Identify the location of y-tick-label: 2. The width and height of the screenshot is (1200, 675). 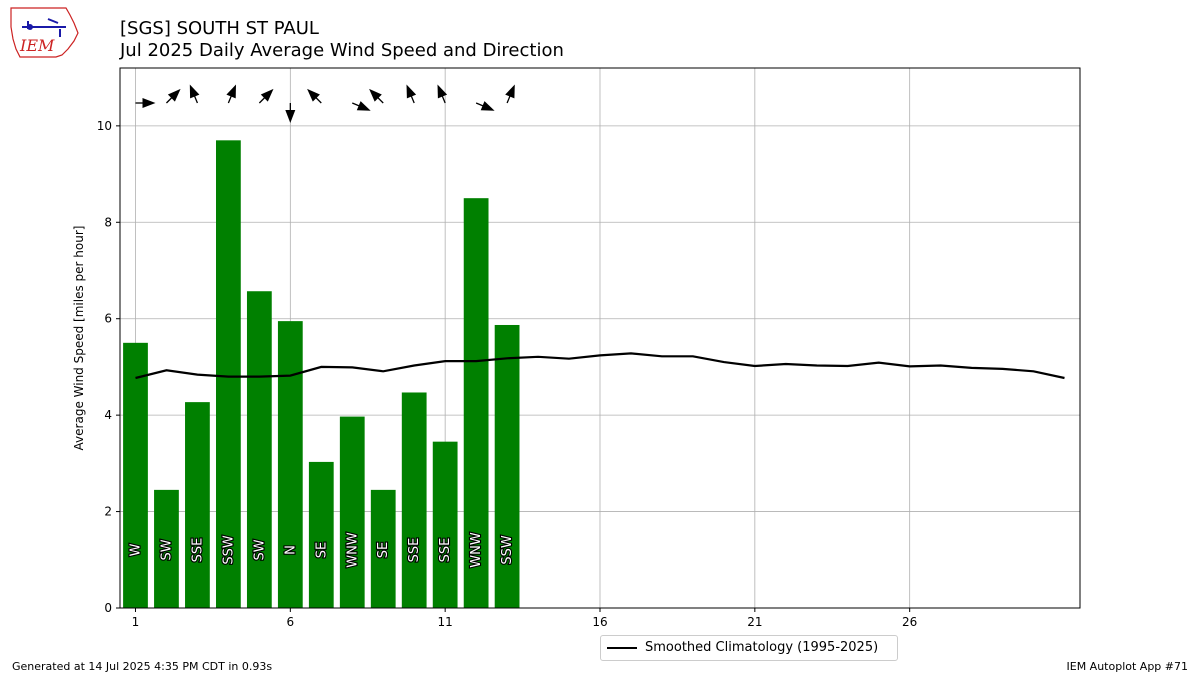
(108, 512).